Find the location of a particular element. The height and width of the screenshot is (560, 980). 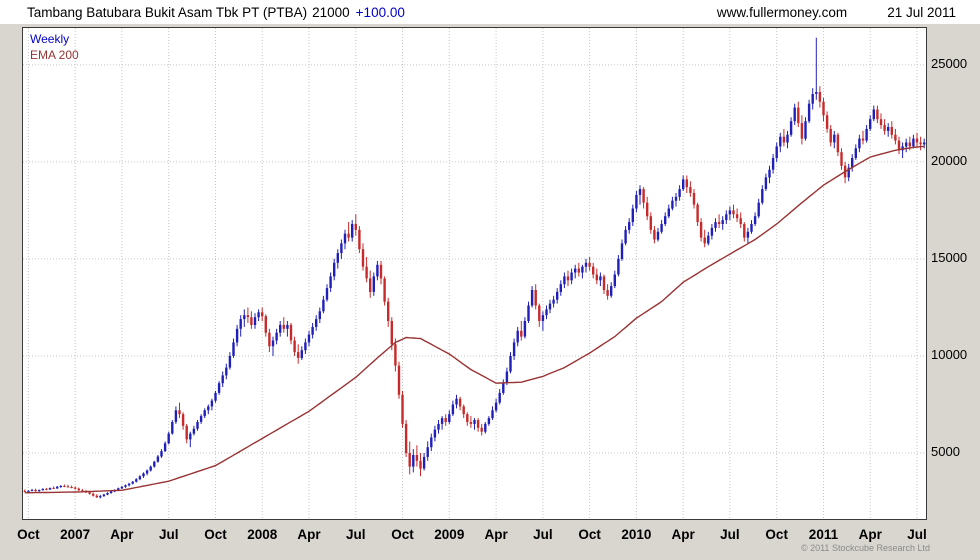

y-axis-tick-label: 20000 is located at coordinates (949, 160).